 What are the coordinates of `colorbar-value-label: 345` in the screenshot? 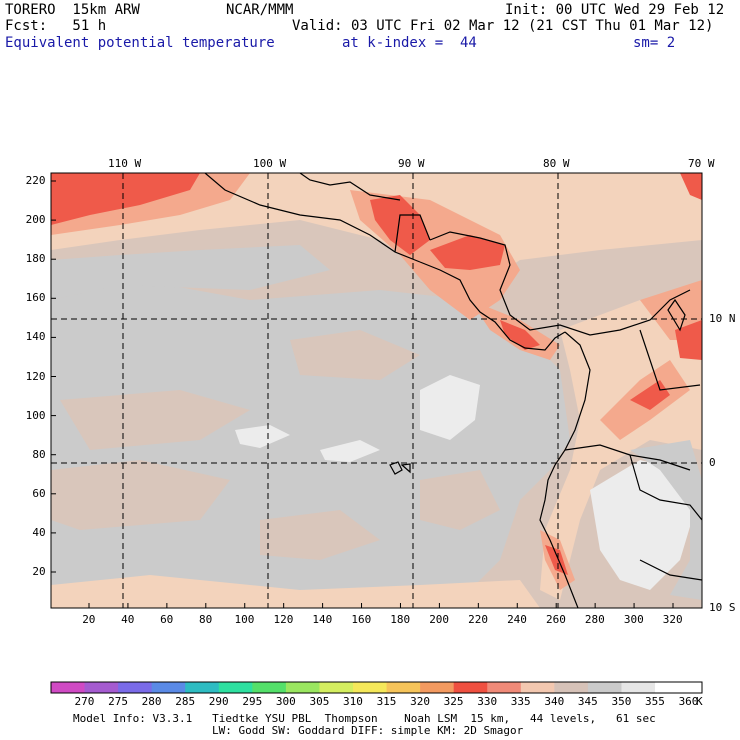 It's located at (587, 701).